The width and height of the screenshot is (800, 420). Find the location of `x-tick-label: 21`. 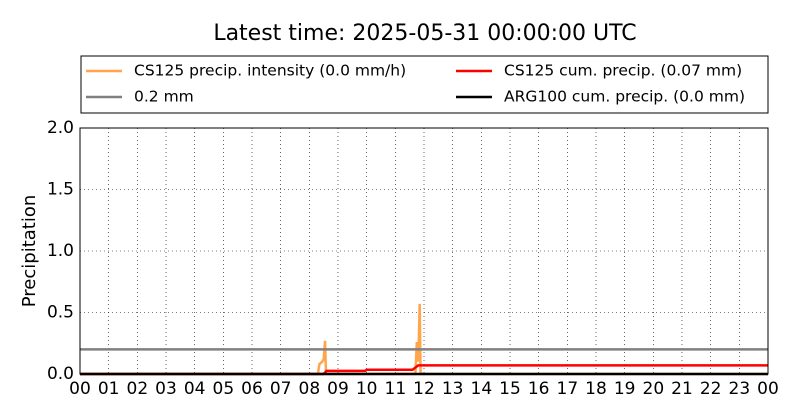

x-tick-label: 21 is located at coordinates (682, 389).